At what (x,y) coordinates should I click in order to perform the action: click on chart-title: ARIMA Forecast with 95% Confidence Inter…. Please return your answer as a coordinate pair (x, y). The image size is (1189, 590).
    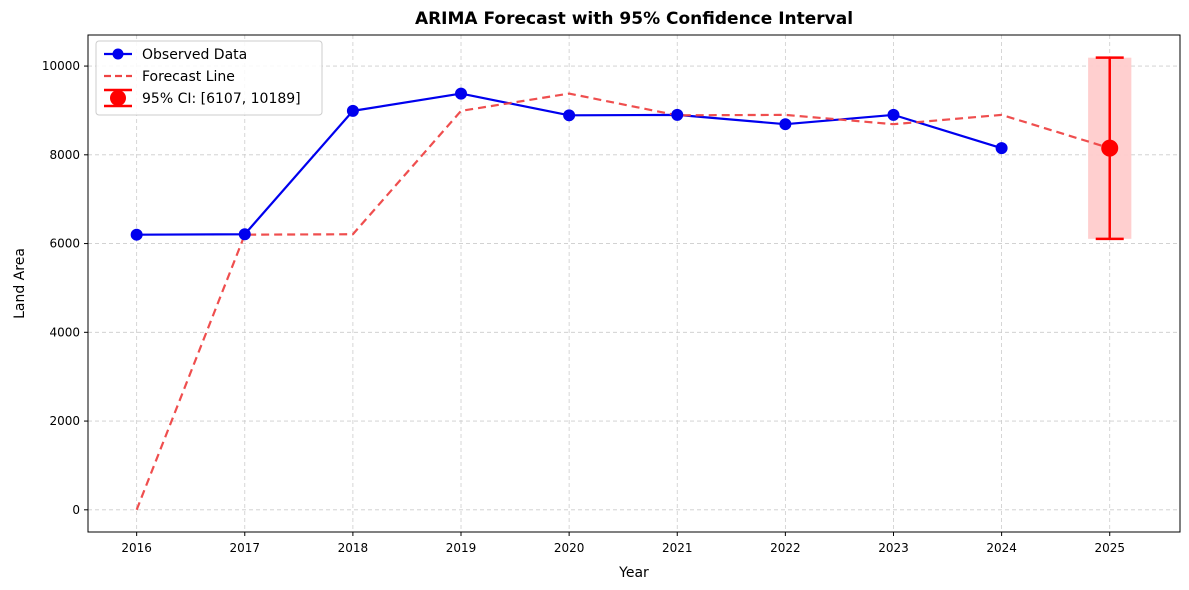
    Looking at the image, I should click on (634, 19).